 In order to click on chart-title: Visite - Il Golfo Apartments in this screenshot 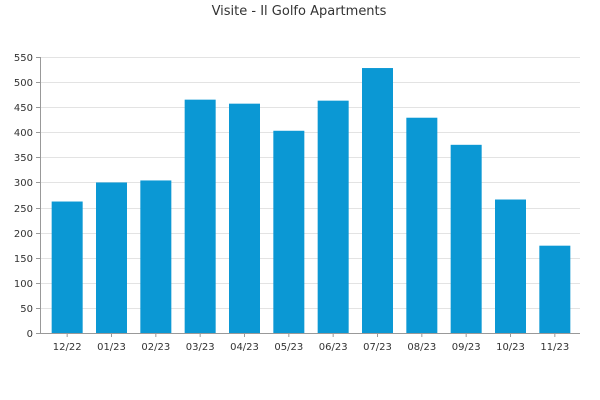, I will do `click(299, 11)`.